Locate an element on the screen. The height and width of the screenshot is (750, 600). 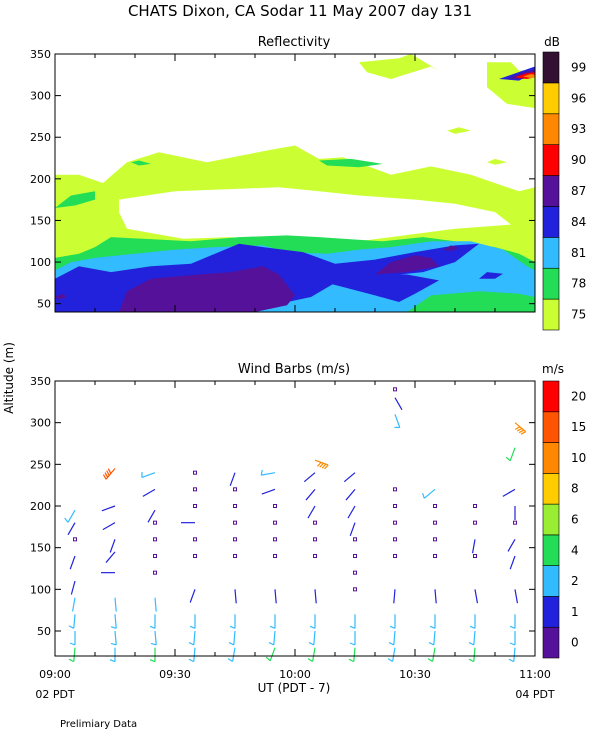
reflectivity-title: Reflectivity is located at coordinates (294, 42).